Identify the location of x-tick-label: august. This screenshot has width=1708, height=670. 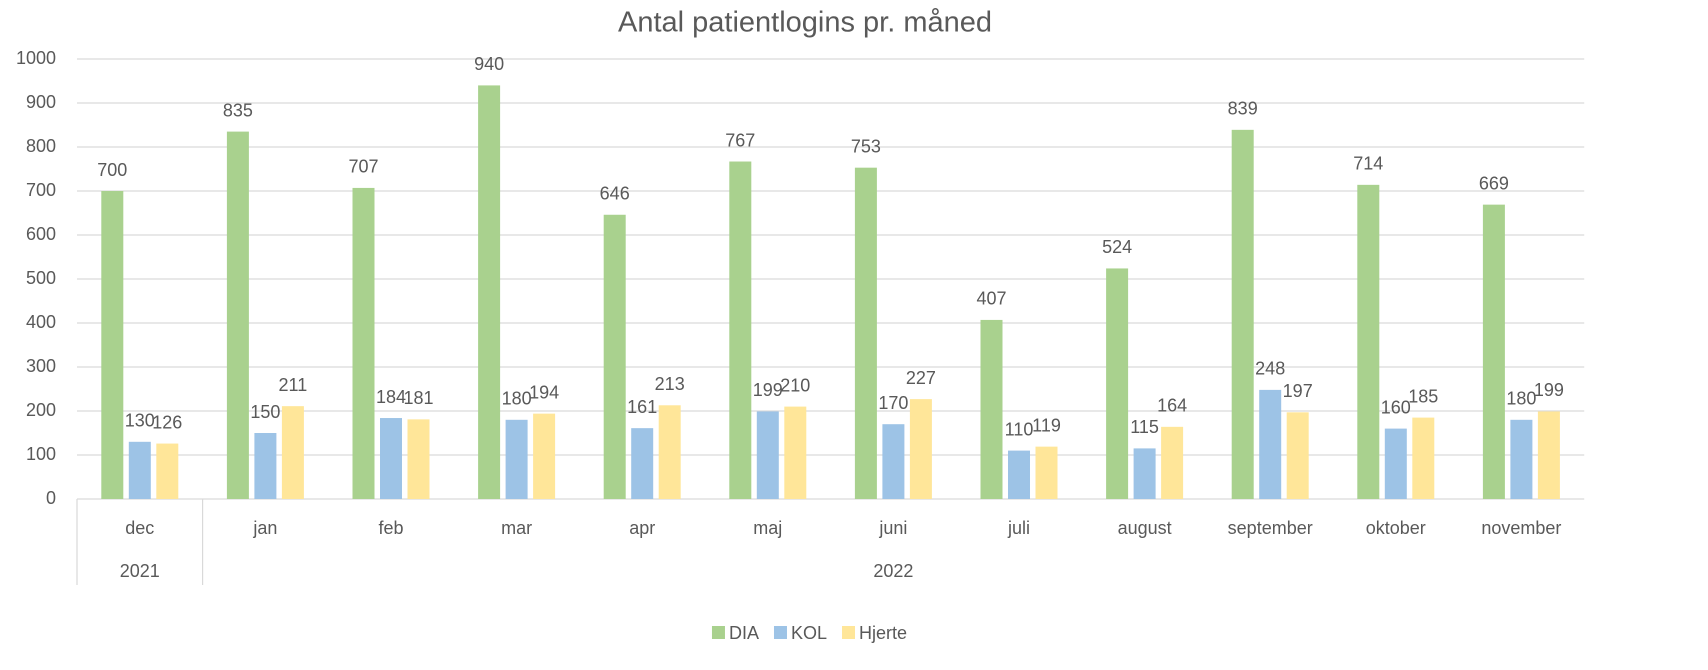
(1145, 528).